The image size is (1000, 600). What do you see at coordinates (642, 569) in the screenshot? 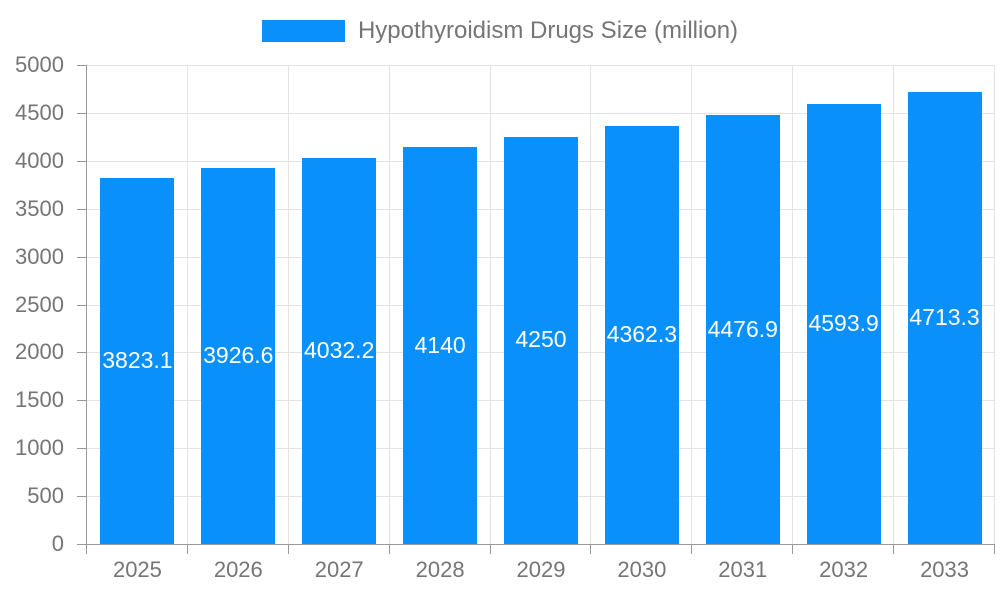
I see `x-tick-label: 2030` at bounding box center [642, 569].